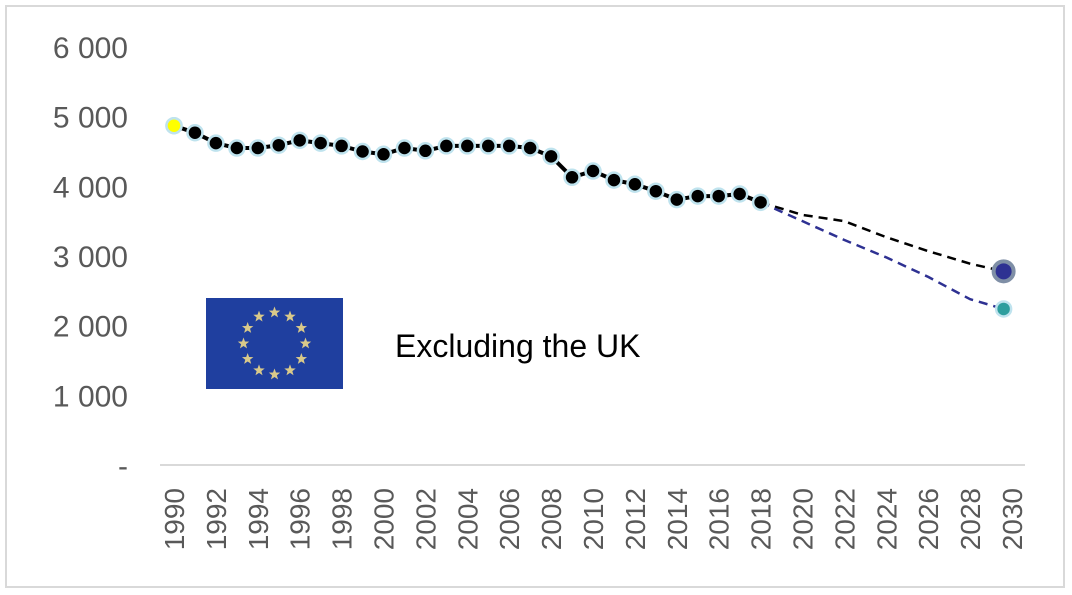  What do you see at coordinates (509, 519) in the screenshot?
I see `x-tick-label: 2006` at bounding box center [509, 519].